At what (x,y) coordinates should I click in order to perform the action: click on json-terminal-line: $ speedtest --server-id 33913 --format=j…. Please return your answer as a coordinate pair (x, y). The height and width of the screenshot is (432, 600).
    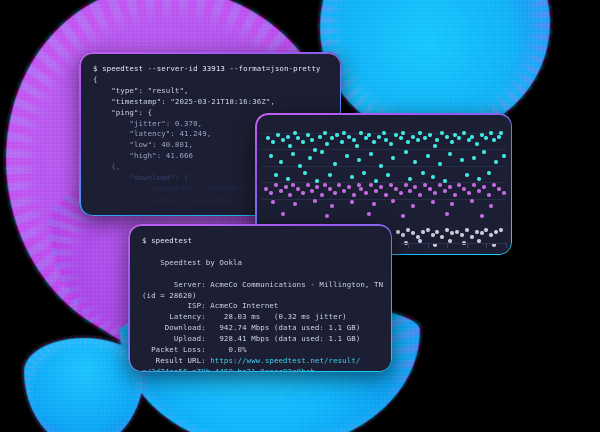
    Looking at the image, I should click on (207, 68).